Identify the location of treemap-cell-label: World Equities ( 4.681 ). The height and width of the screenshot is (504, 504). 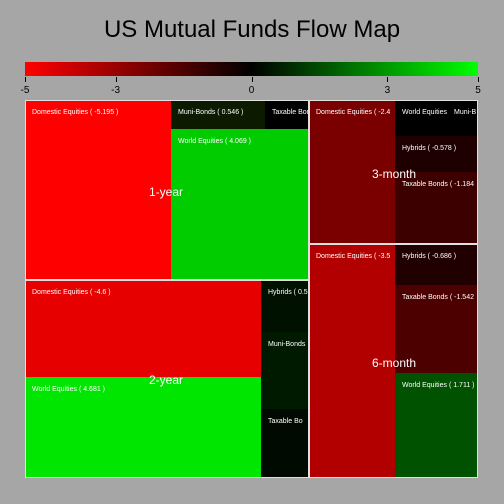
(69, 389).